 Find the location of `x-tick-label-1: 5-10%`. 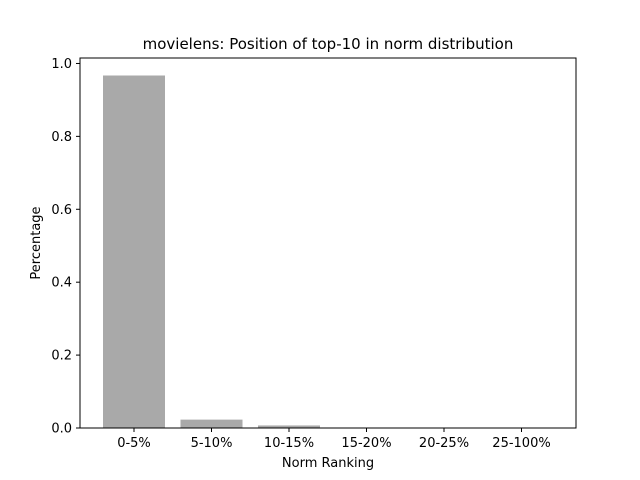

x-tick-label-1: 5-10% is located at coordinates (212, 443).